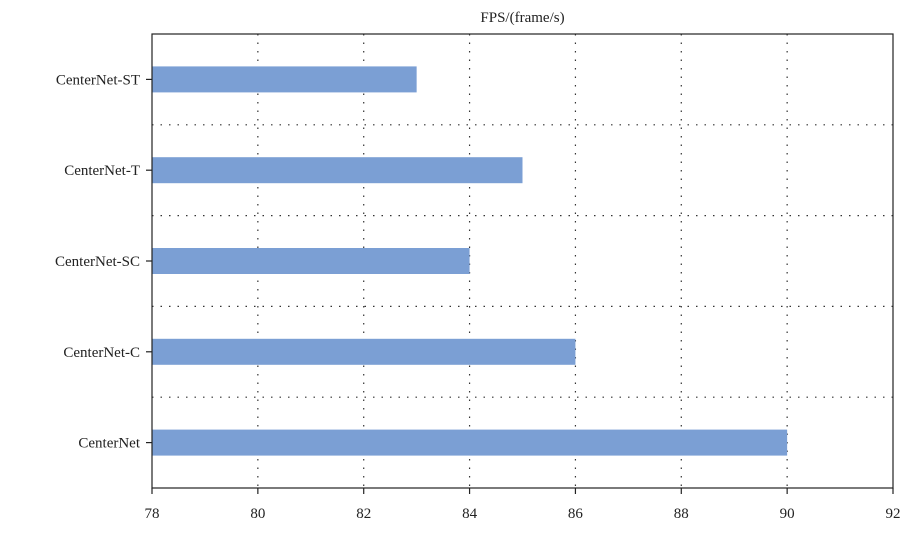 The height and width of the screenshot is (533, 904). What do you see at coordinates (311, 261) in the screenshot?
I see `bar-centernet-sc` at bounding box center [311, 261].